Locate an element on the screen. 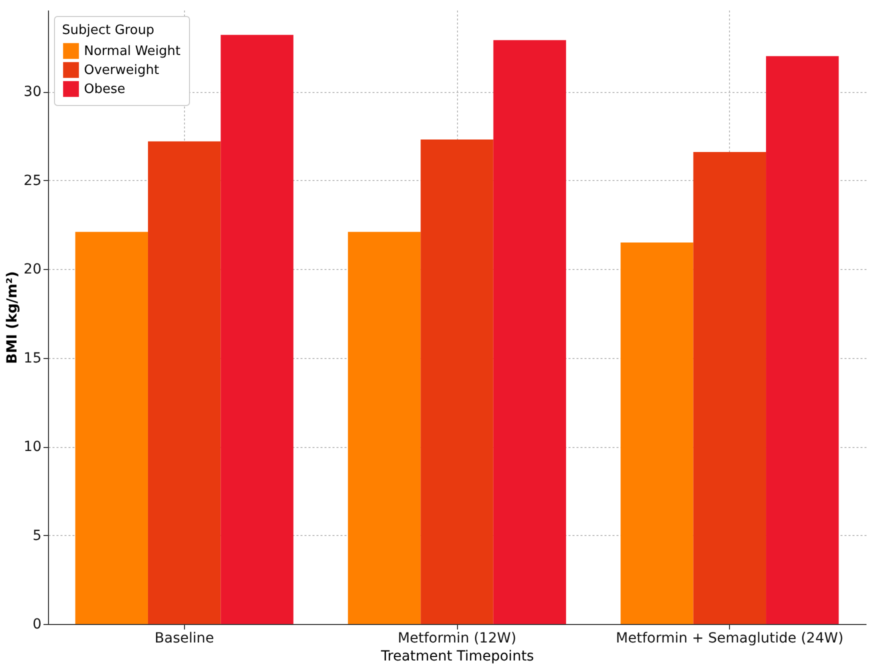 This screenshot has width=871, height=668. y-tick-label: 0 is located at coordinates (37, 624).